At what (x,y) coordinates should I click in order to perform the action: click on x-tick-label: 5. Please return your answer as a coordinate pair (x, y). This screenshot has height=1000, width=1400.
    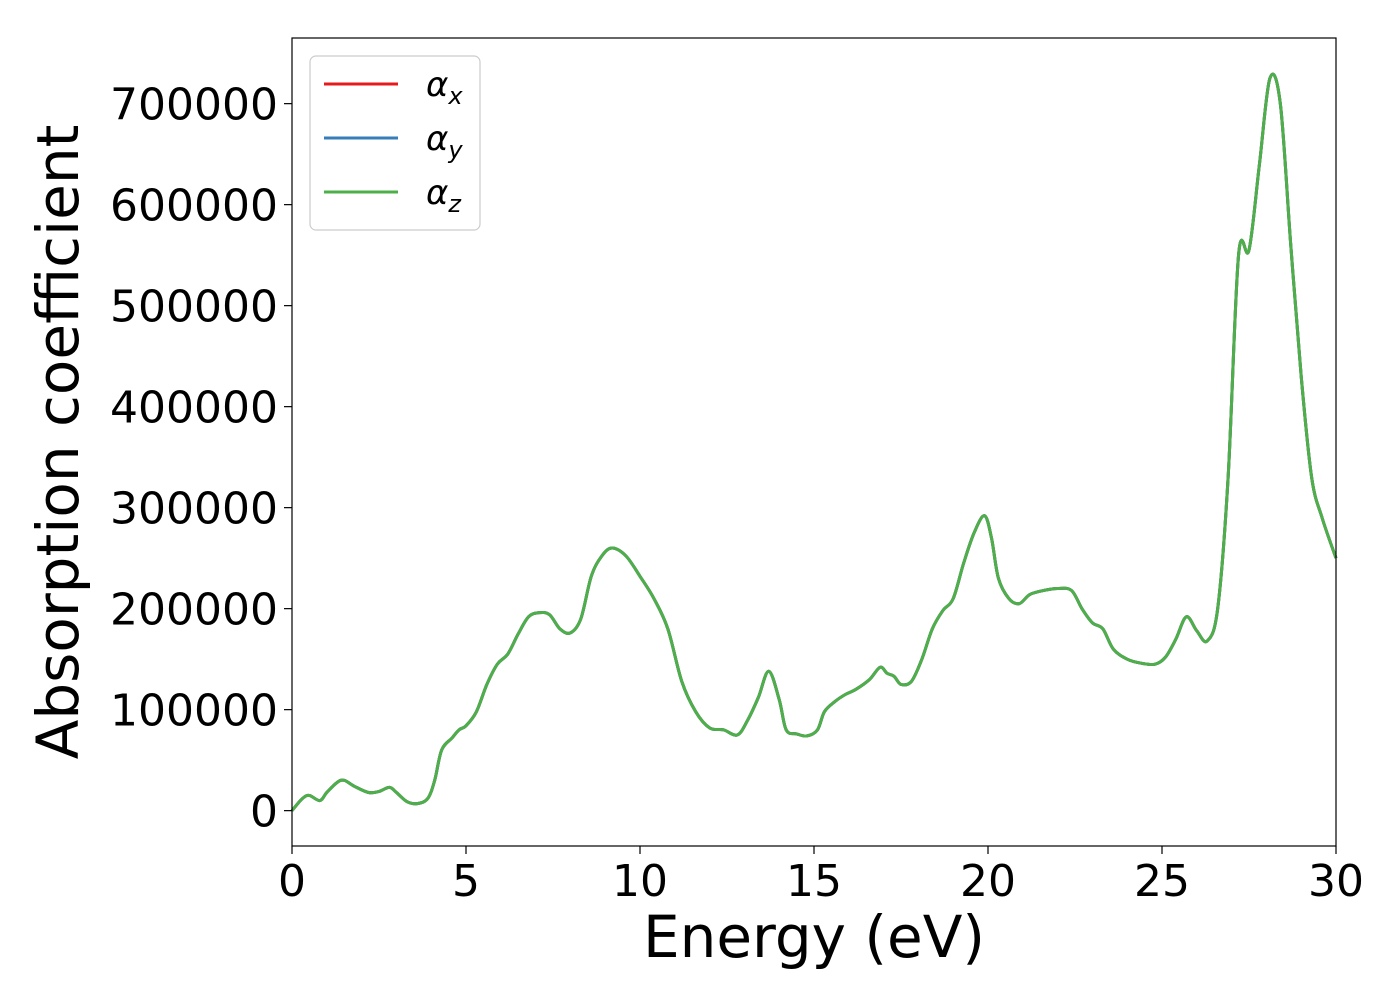
    Looking at the image, I should click on (466, 881).